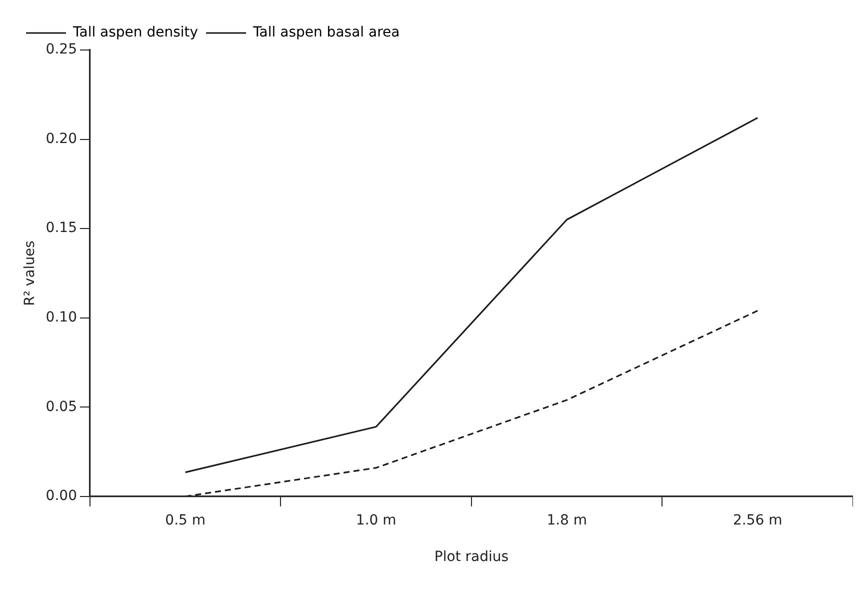 The width and height of the screenshot is (863, 590). Describe the element at coordinates (61, 496) in the screenshot. I see `y-tick-label: 0.00` at that location.